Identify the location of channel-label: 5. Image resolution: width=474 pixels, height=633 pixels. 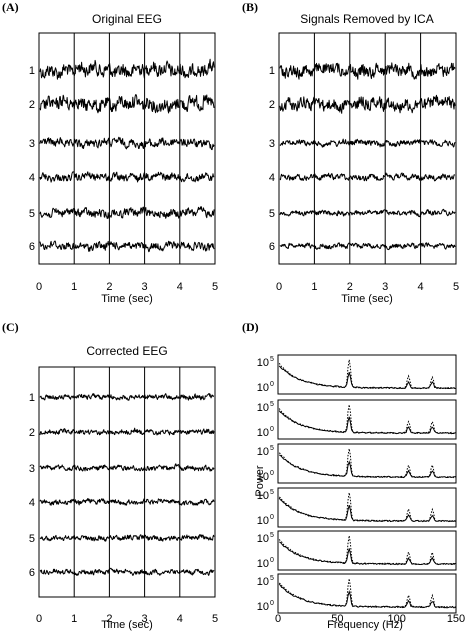
(32, 539).